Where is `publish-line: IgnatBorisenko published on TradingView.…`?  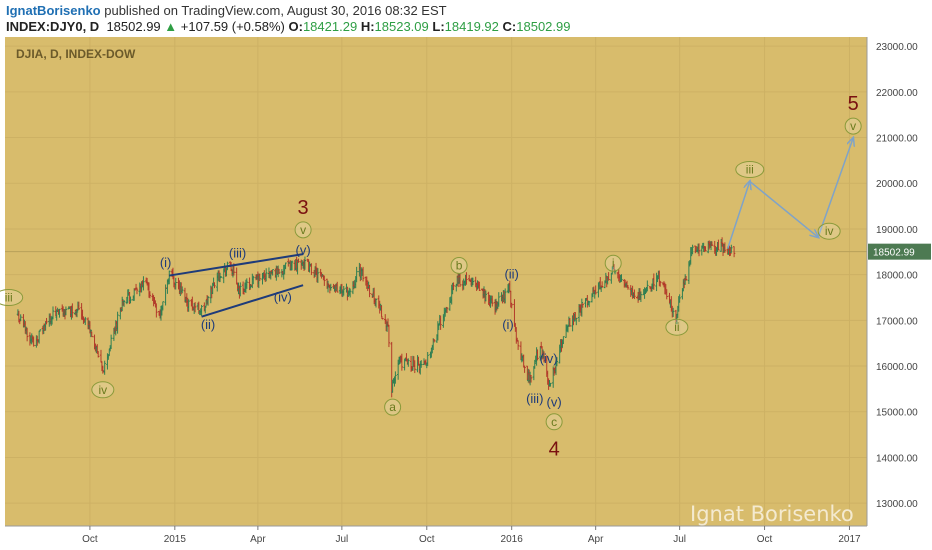
publish-line: IgnatBorisenko published on TradingView.… is located at coordinates (226, 10).